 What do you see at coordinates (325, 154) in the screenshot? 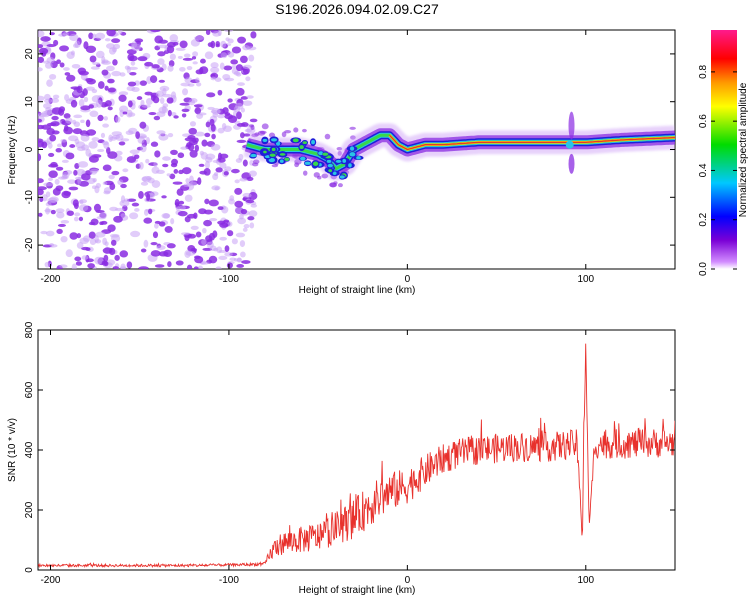
I see `blotch-inner` at bounding box center [325, 154].